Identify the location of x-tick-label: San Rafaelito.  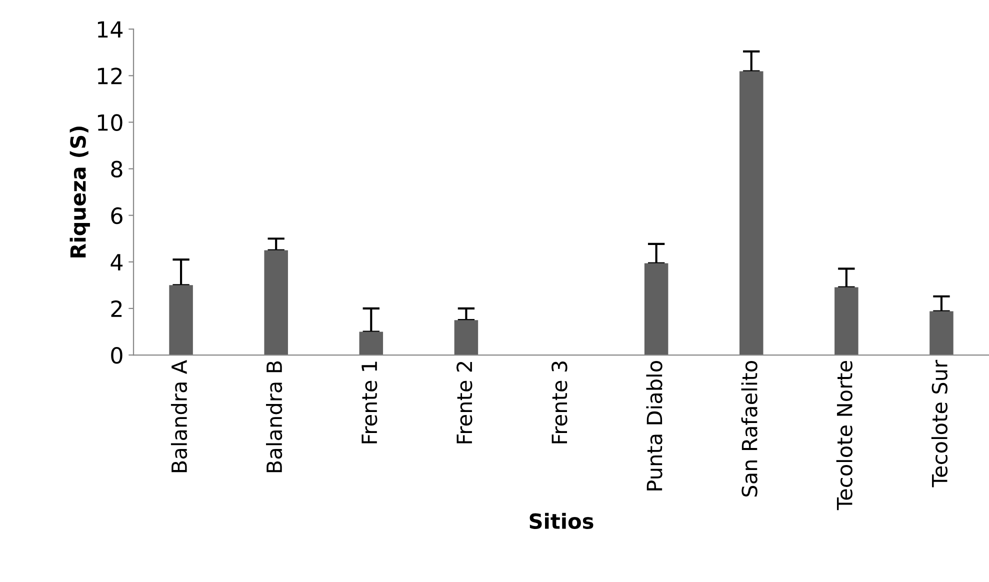
(749, 429).